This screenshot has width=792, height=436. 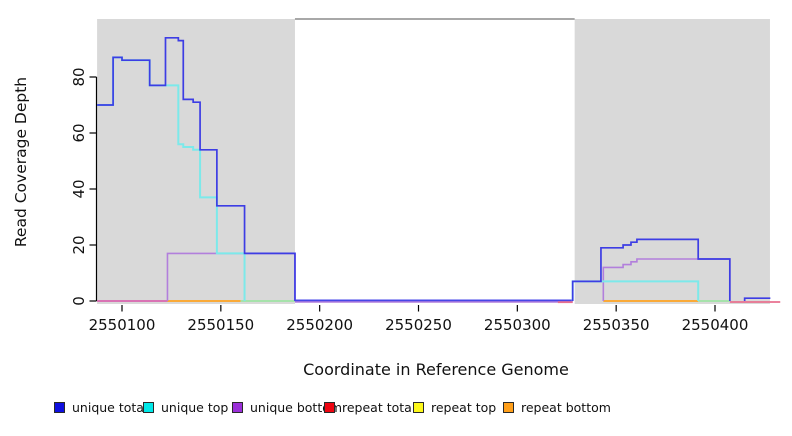 I want to click on x-axis-title: Coordinate in Reference Genome, so click(x=436, y=369).